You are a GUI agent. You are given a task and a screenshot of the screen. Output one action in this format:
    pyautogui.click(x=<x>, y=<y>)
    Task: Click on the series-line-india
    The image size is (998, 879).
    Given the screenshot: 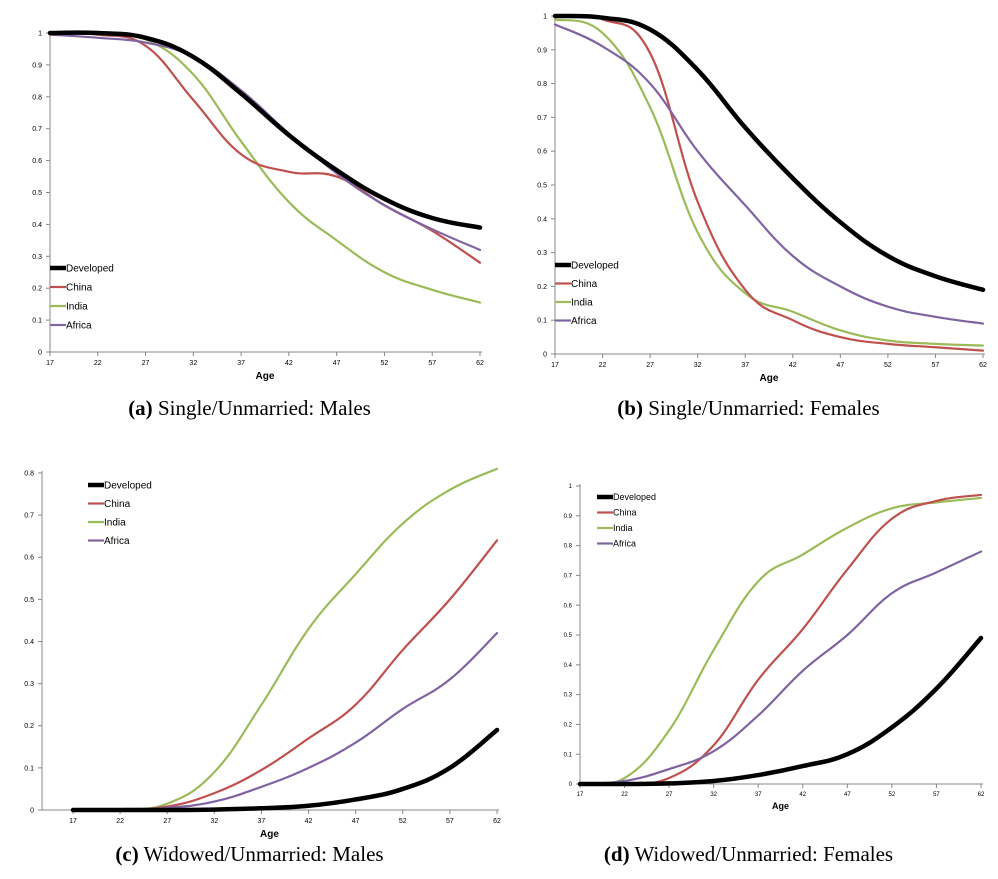 What is the action you would take?
    pyautogui.click(x=780, y=641)
    